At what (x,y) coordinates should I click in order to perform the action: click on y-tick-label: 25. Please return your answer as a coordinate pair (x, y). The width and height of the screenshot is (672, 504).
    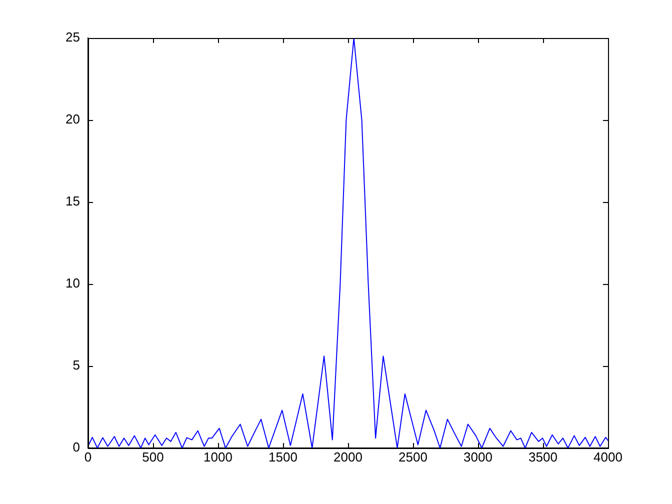
    Looking at the image, I should click on (73, 37).